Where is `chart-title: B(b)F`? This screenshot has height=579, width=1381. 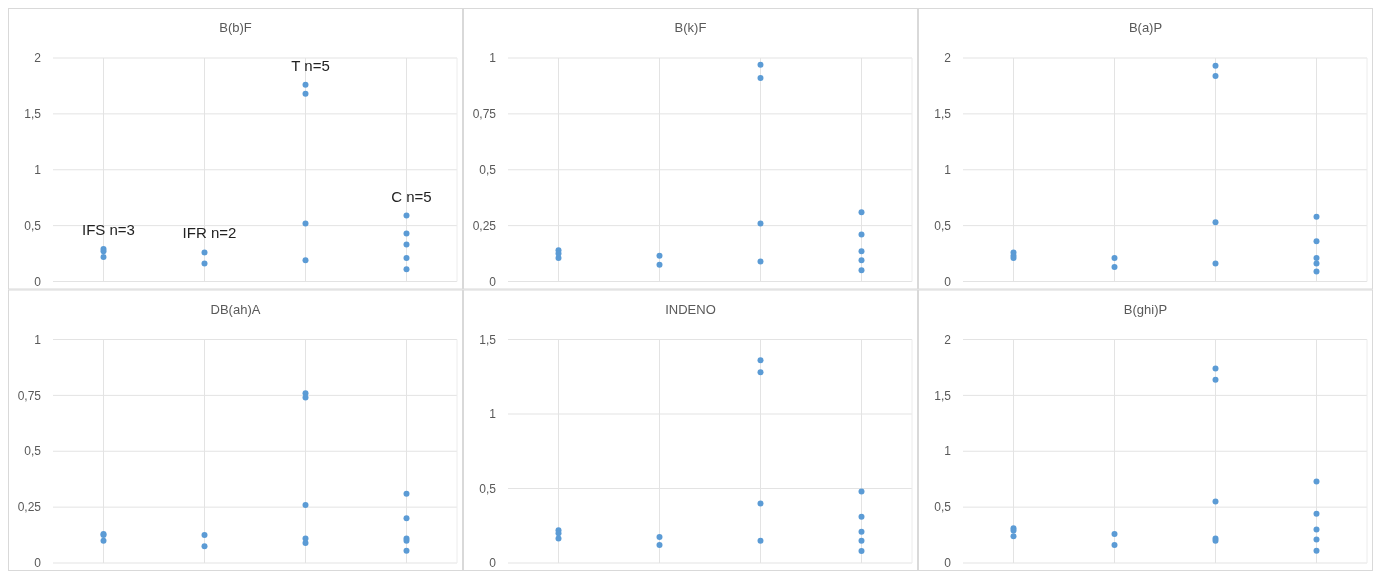 chart-title: B(b)F is located at coordinates (235, 27).